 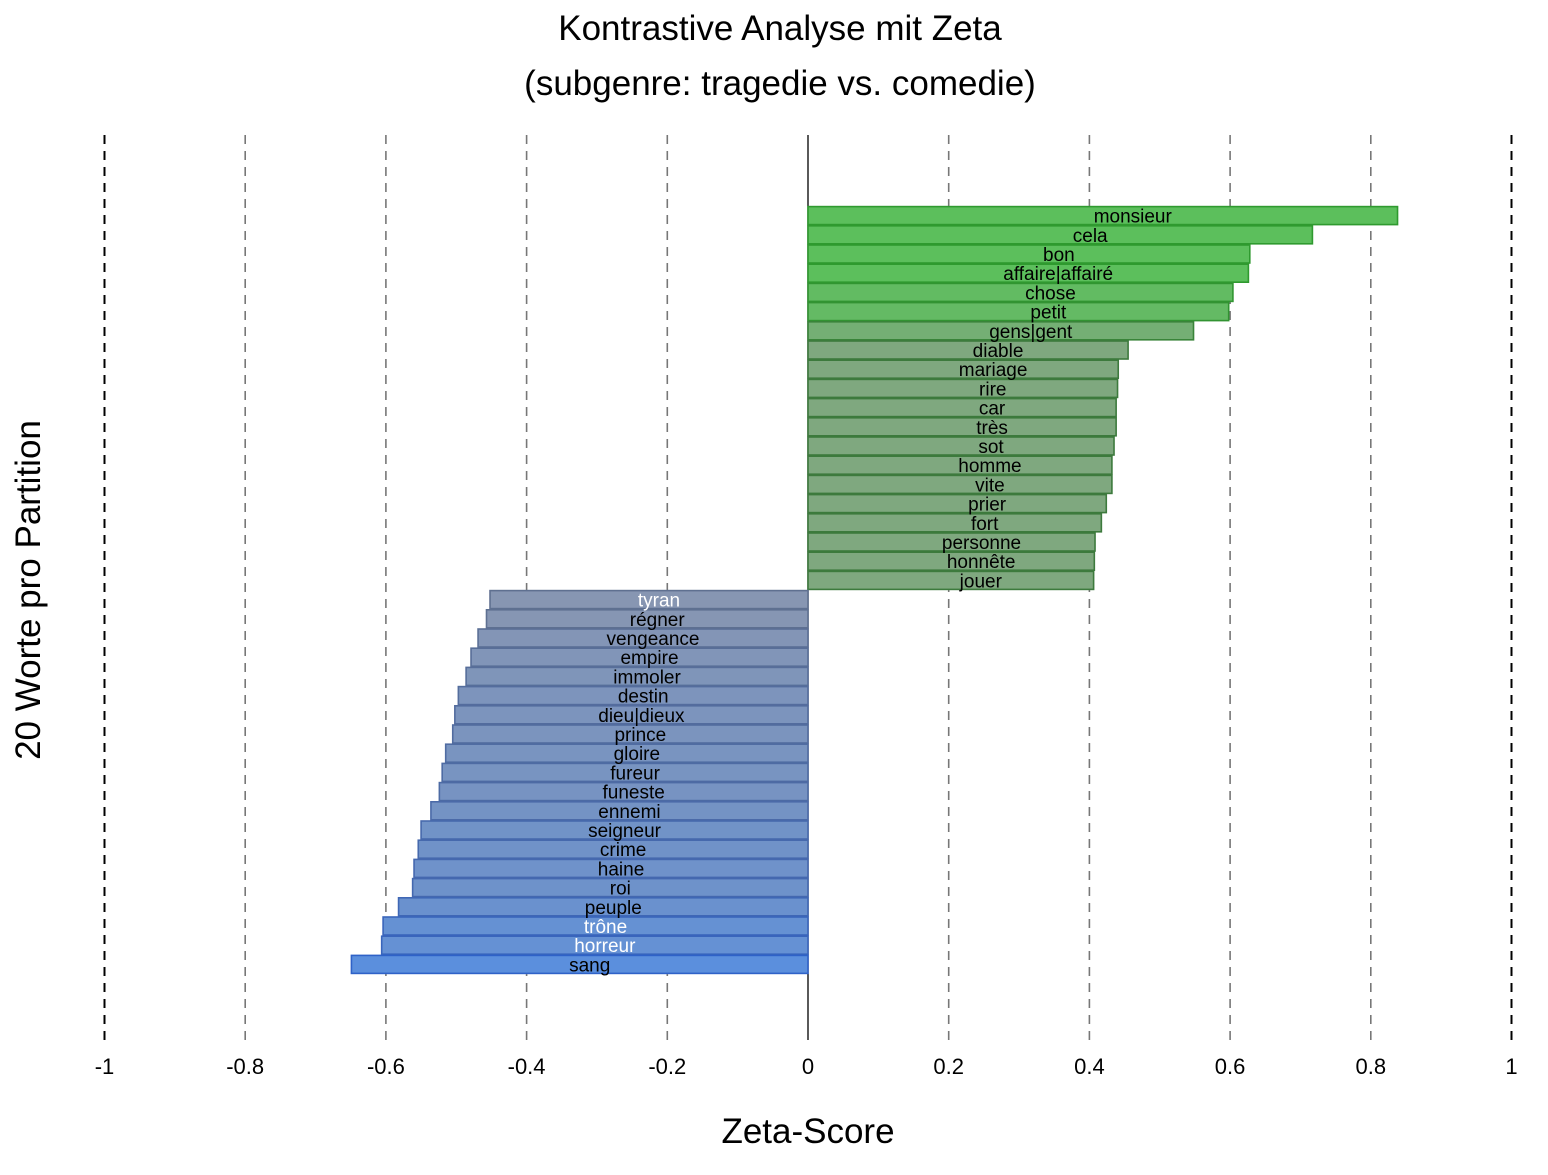 What do you see at coordinates (981, 543) in the screenshot?
I see `bar-label: personne` at bounding box center [981, 543].